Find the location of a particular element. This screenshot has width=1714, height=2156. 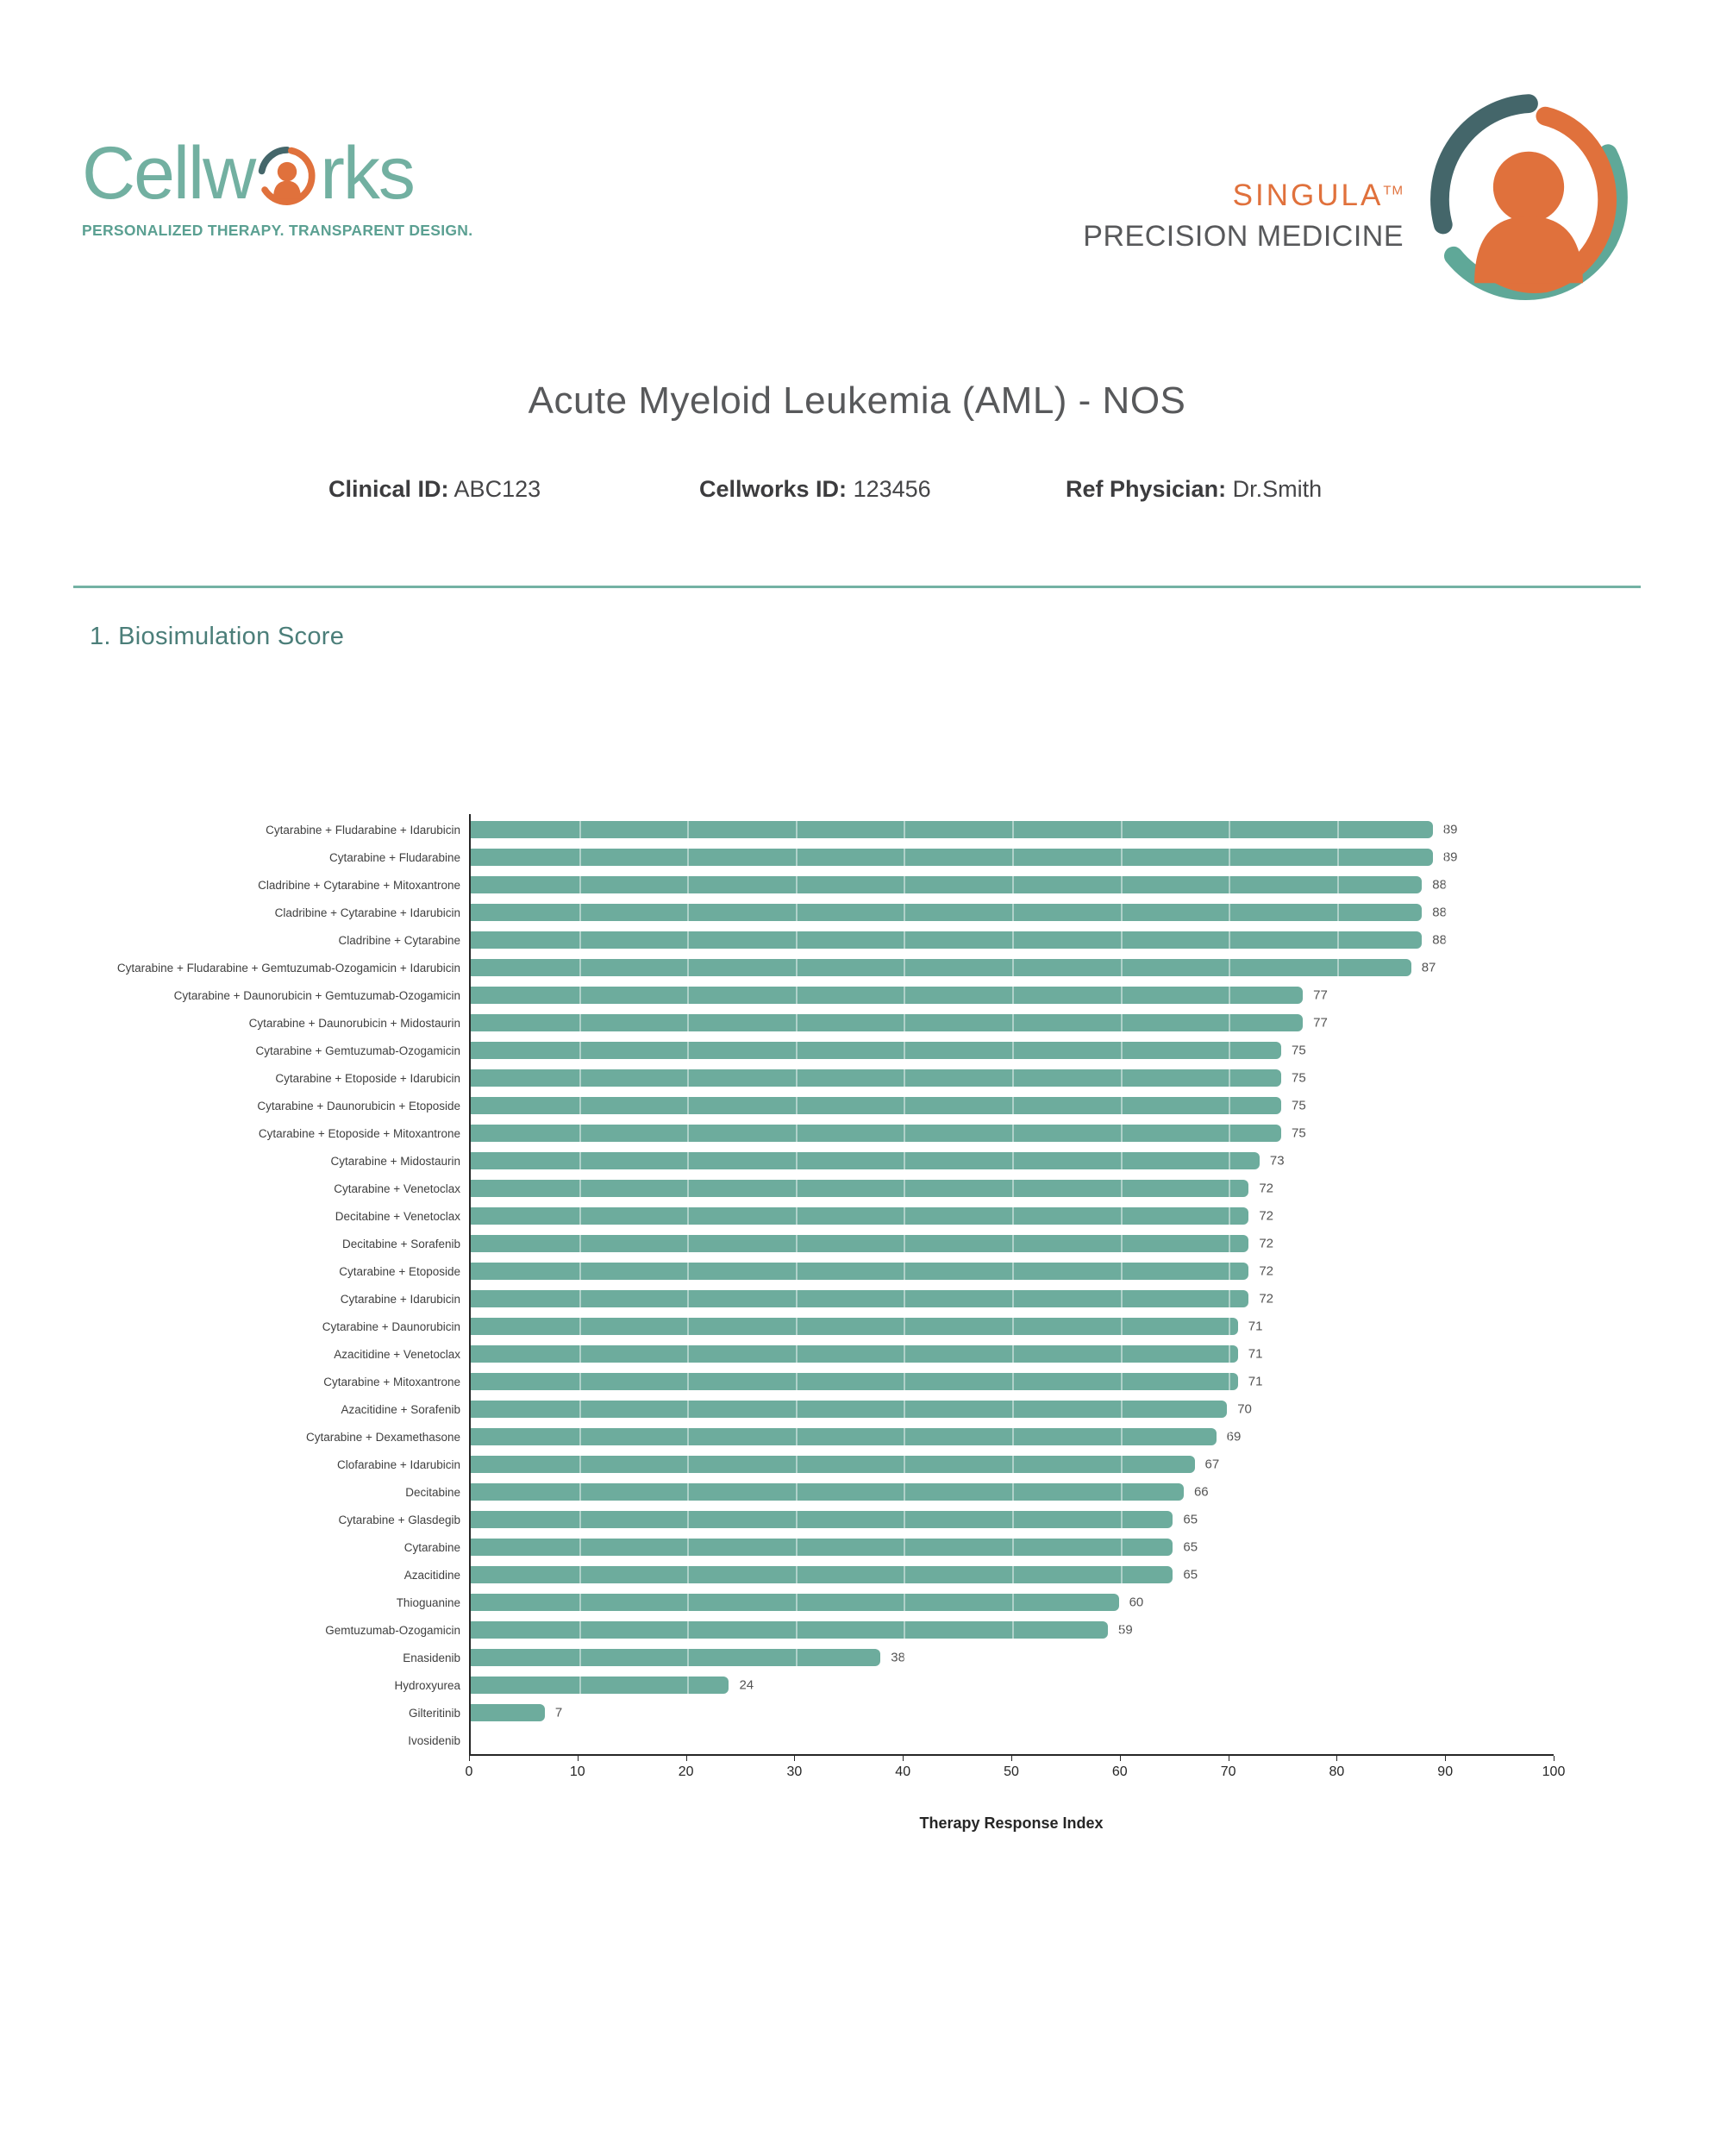

chart-row: Decitabine 66 is located at coordinates (857, 1492).